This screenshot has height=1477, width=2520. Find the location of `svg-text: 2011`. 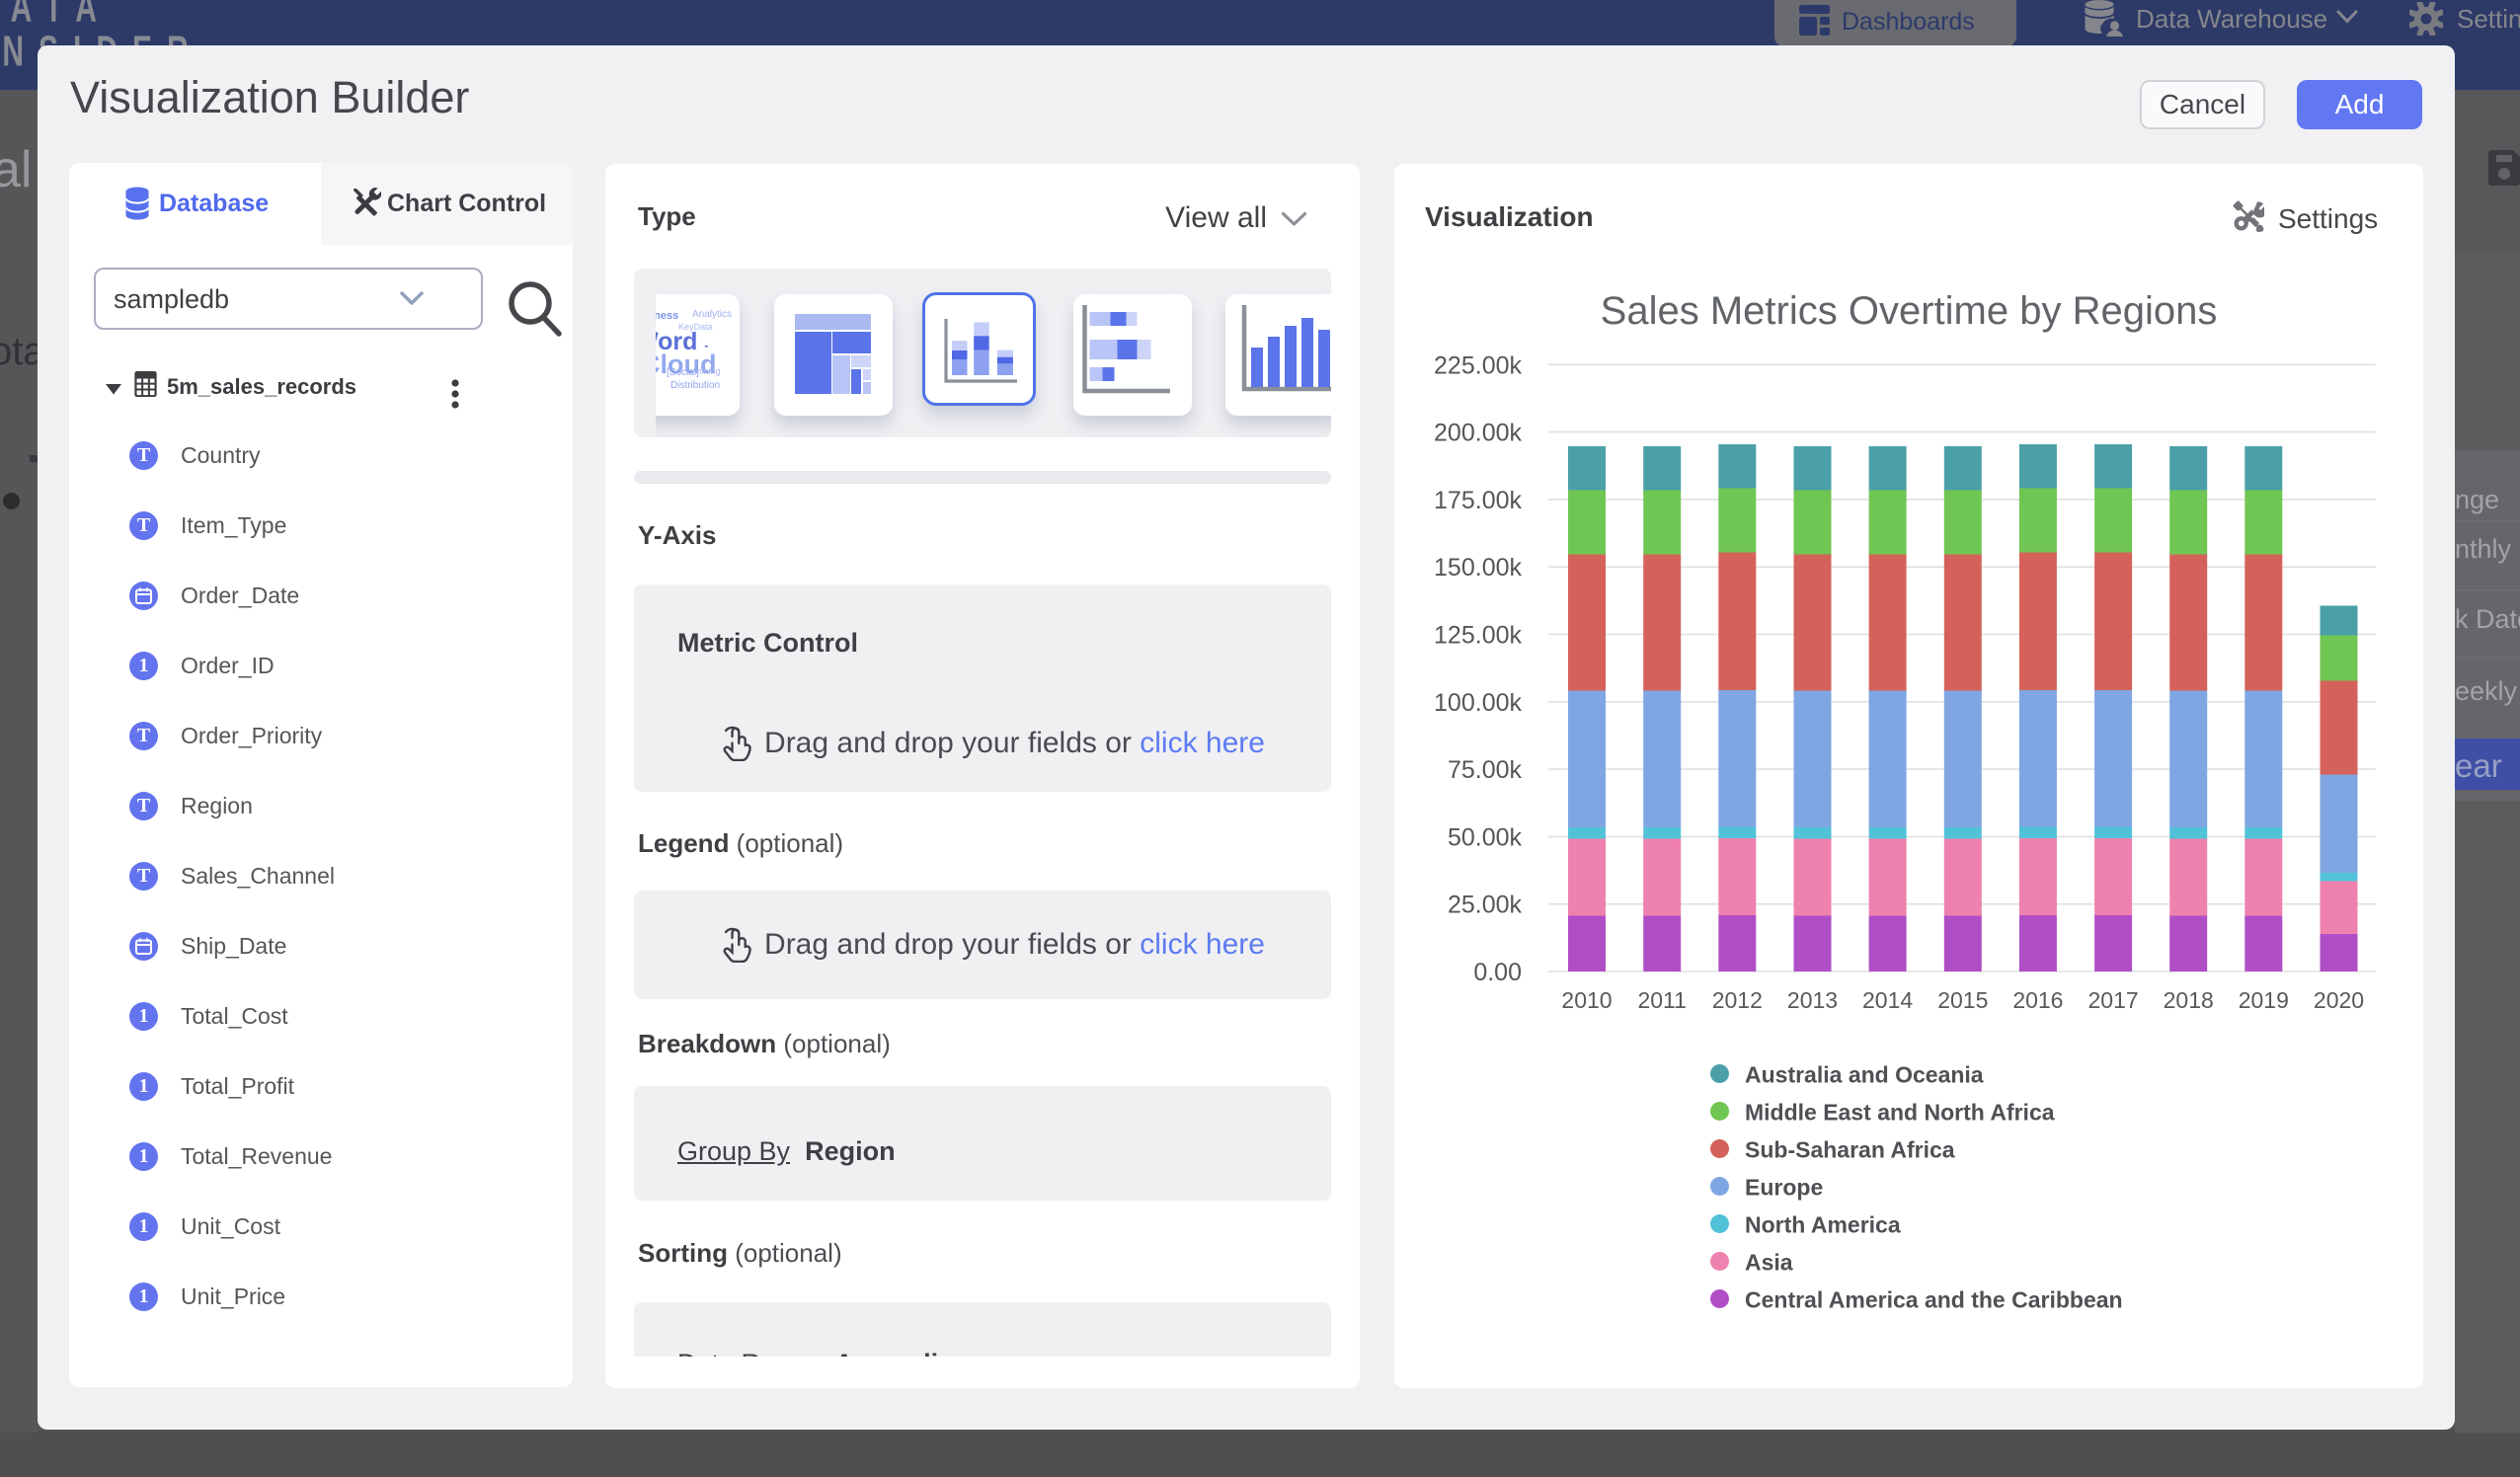

svg-text: 2011 is located at coordinates (1661, 1000).